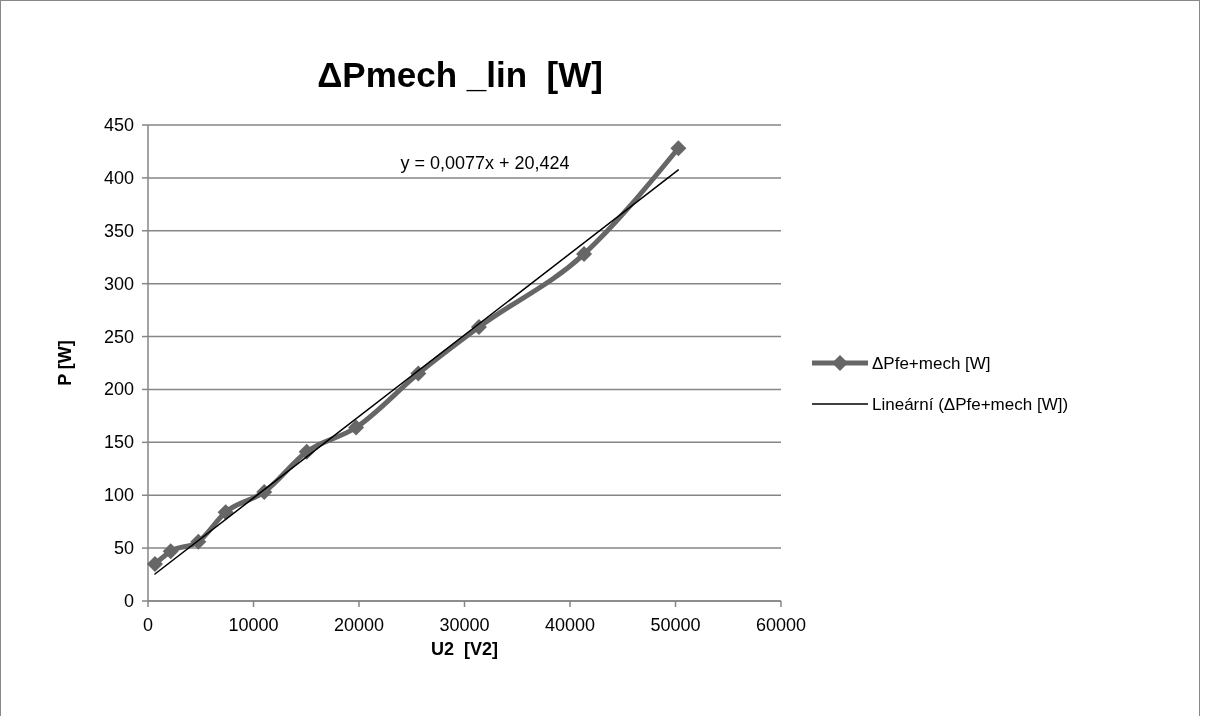  I want to click on y-tick-label: 300, so click(118, 283).